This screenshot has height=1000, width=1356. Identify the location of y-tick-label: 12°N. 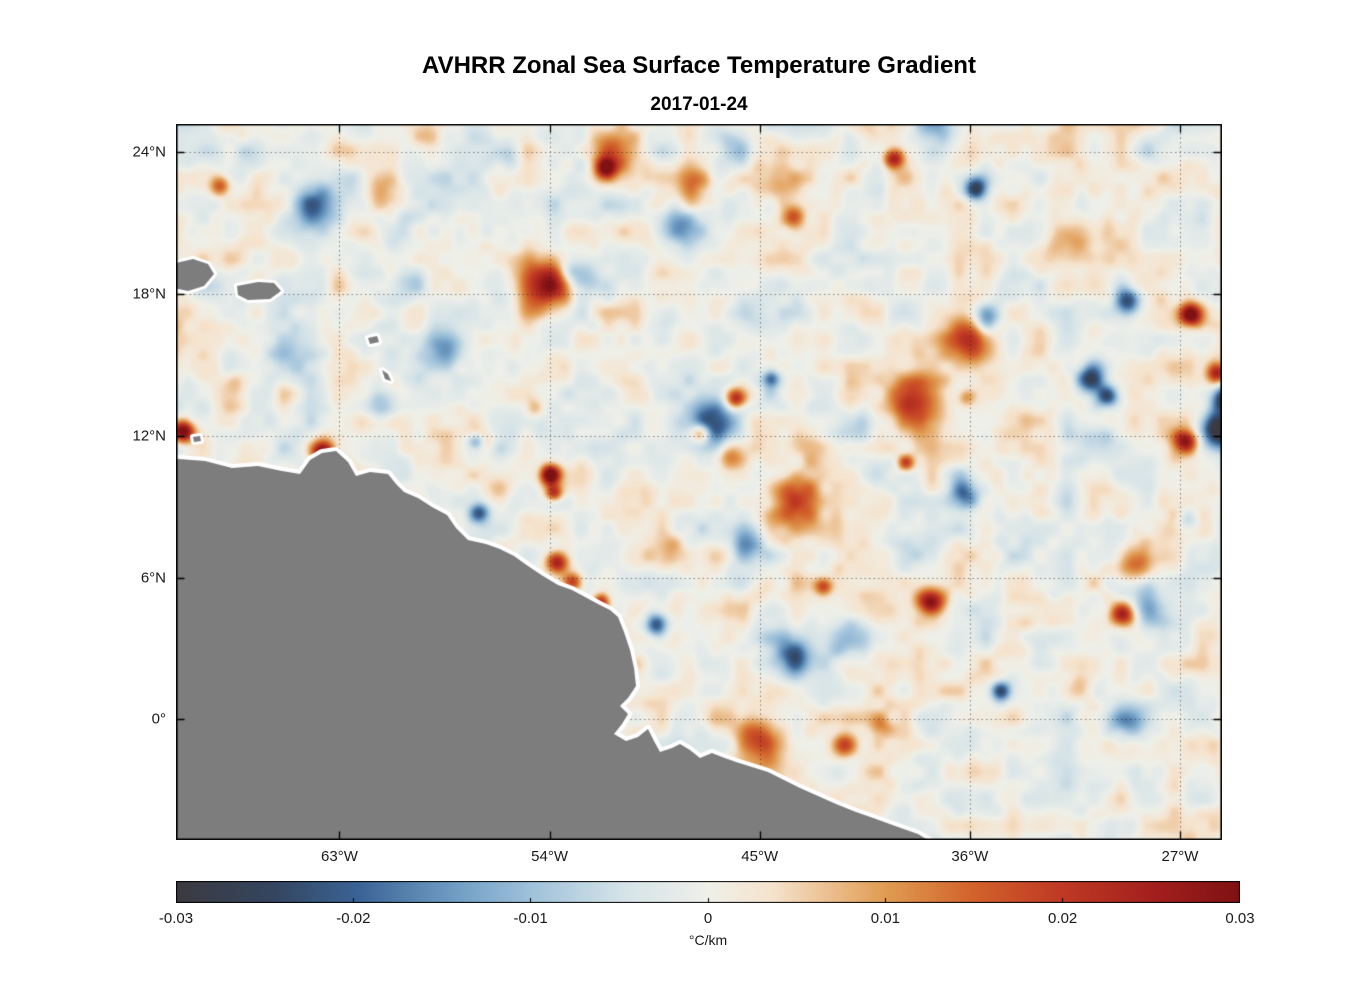
(149, 436).